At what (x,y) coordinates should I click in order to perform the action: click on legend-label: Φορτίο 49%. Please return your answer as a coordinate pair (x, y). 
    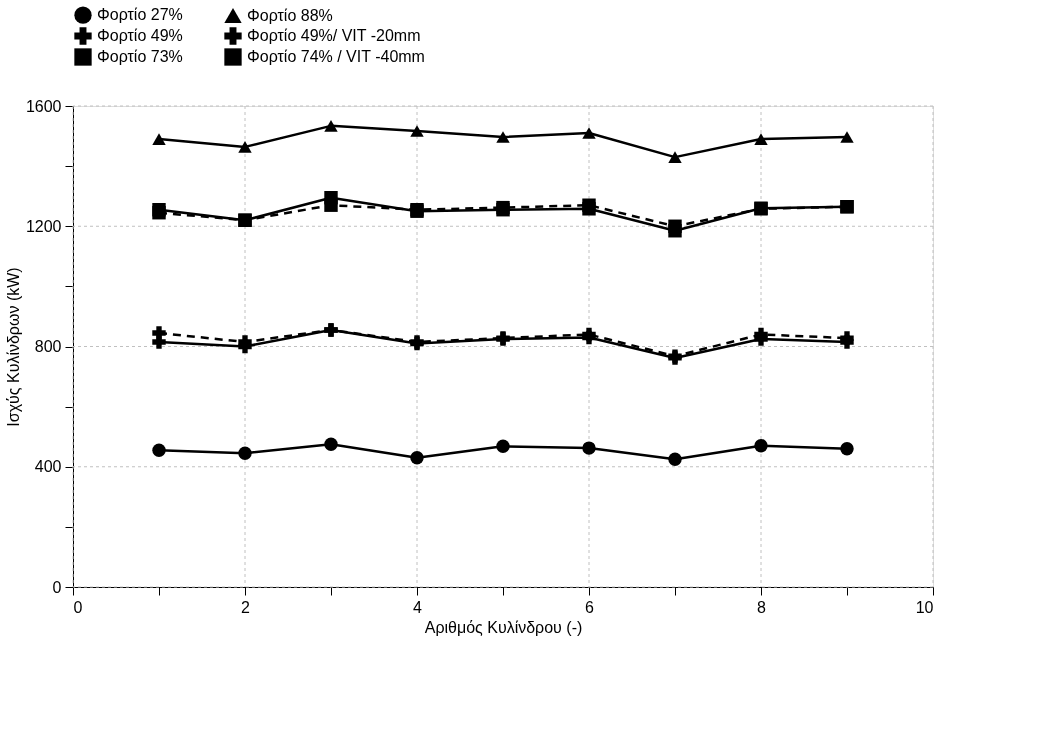
    Looking at the image, I should click on (140, 35).